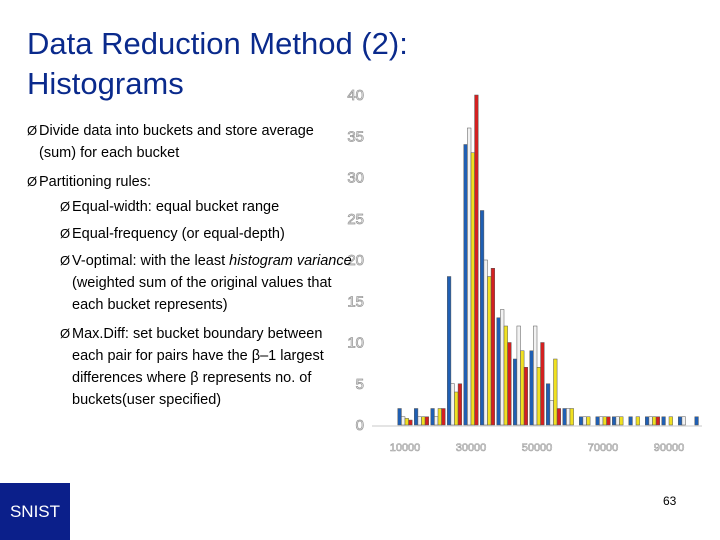 The height and width of the screenshot is (540, 720). What do you see at coordinates (290, 261) in the screenshot?
I see `sub-bullet-emphasis: histogram variance` at bounding box center [290, 261].